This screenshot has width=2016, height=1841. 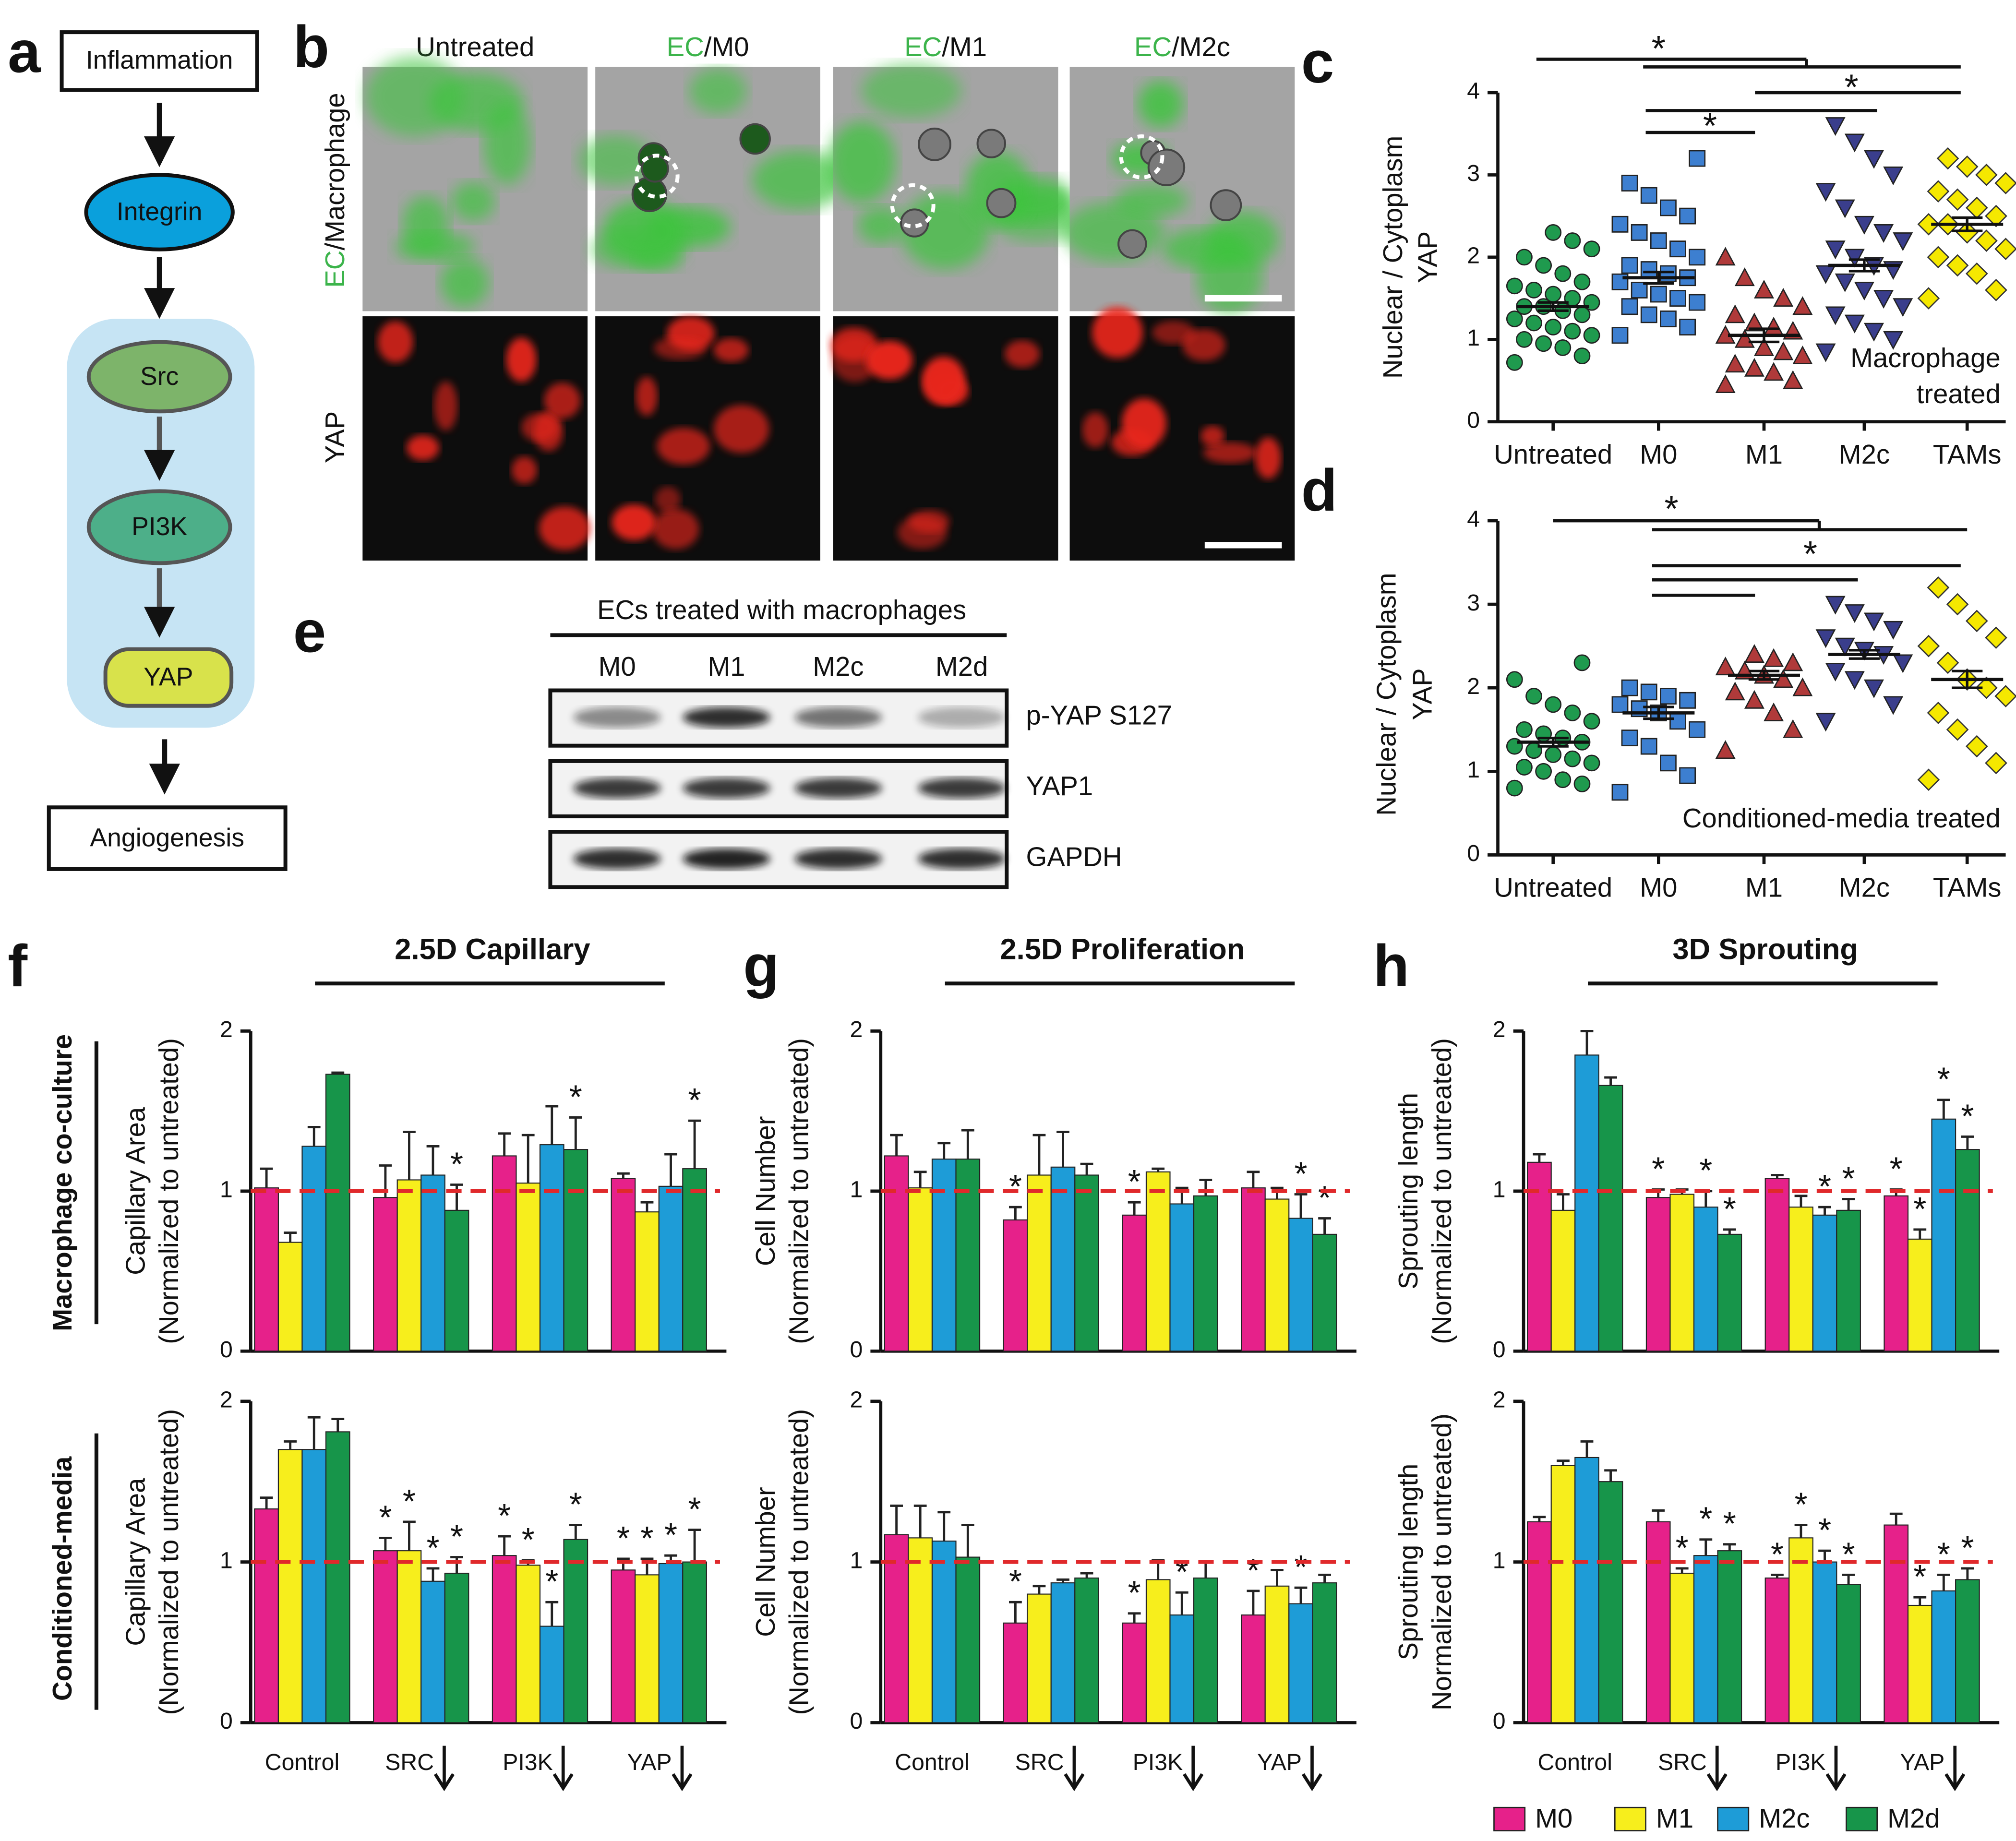 What do you see at coordinates (1865, 454) in the screenshot?
I see `x-tick-label: M2c` at bounding box center [1865, 454].